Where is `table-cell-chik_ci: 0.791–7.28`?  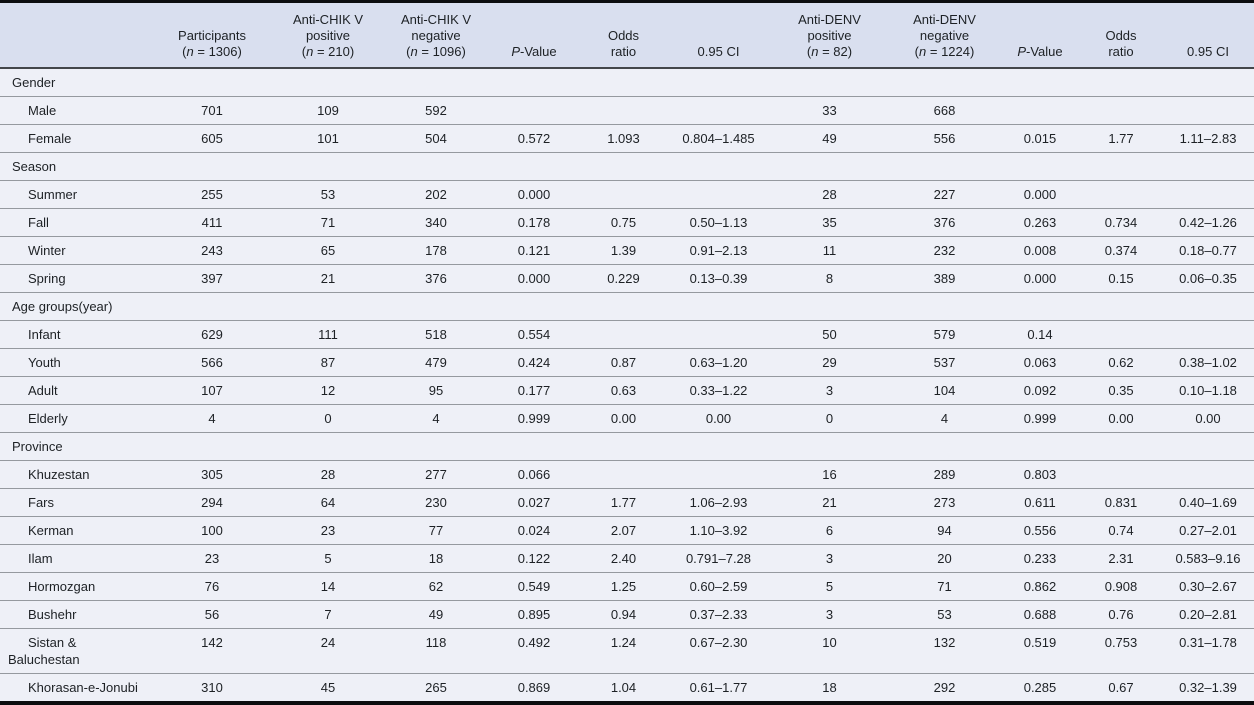 table-cell-chik_ci: 0.791–7.28 is located at coordinates (718, 558).